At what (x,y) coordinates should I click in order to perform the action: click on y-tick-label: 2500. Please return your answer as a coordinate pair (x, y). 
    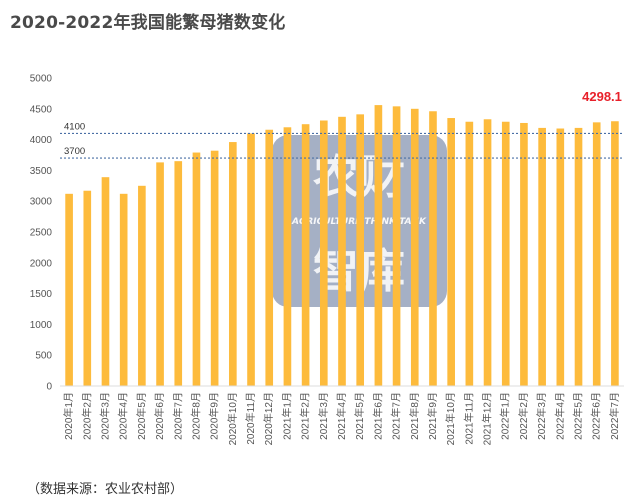
    Looking at the image, I should click on (41, 233).